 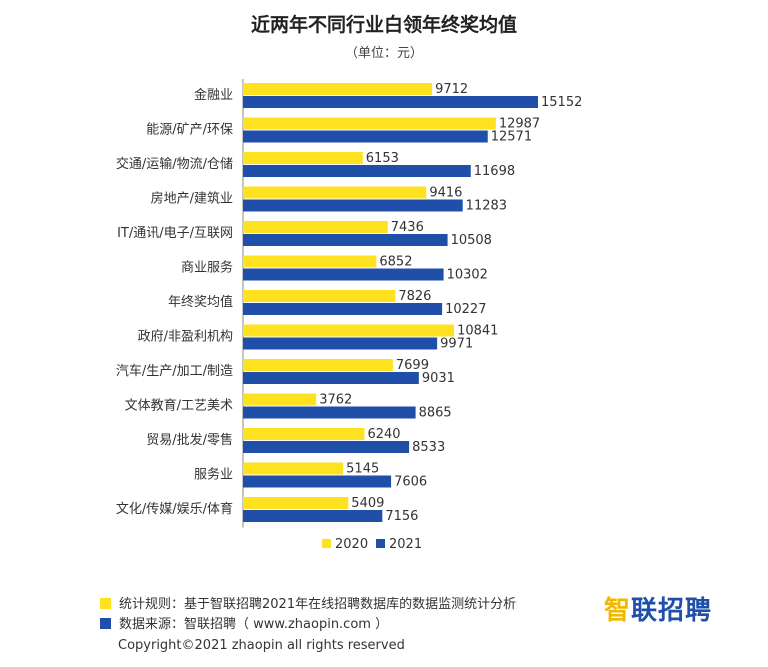 I want to click on data-label-2021: 7606, so click(x=410, y=482).